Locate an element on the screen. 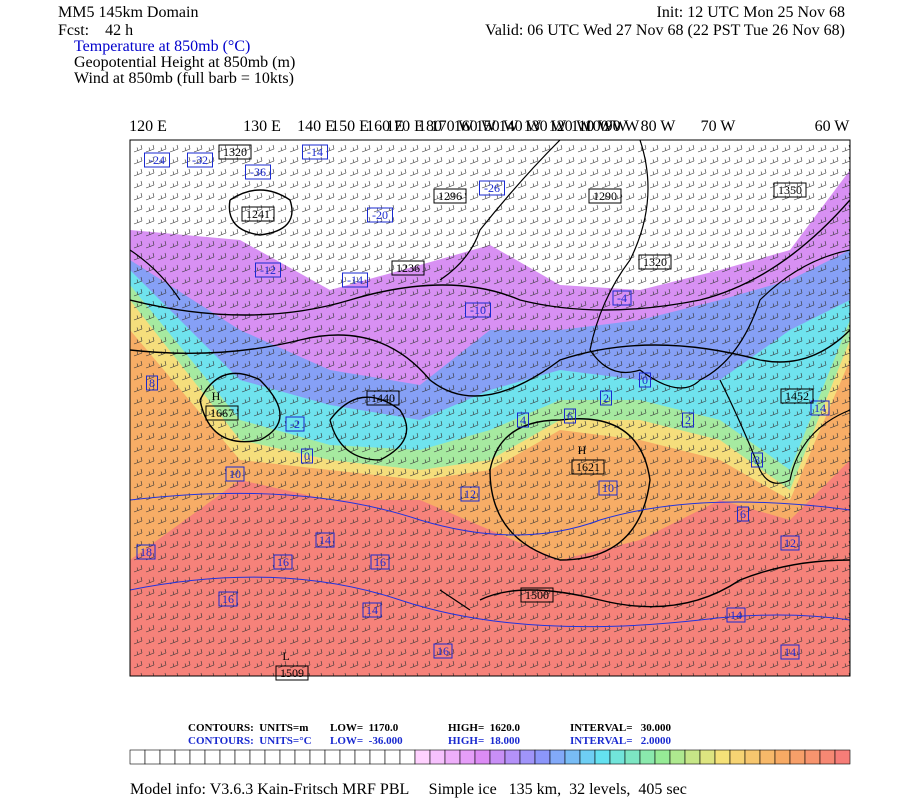 This screenshot has height=800, width=900. extremum-value-box is located at coordinates (292, 673).